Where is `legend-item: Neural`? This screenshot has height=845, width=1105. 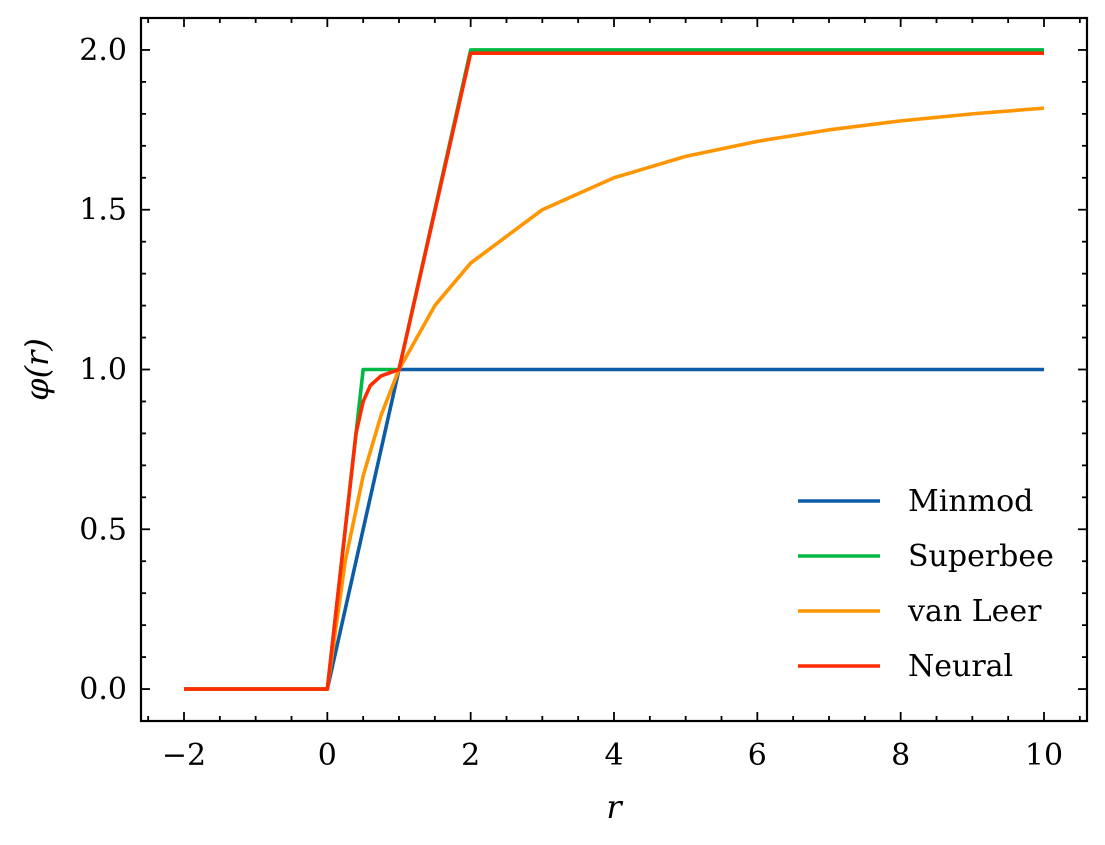 legend-item: Neural is located at coordinates (905, 666).